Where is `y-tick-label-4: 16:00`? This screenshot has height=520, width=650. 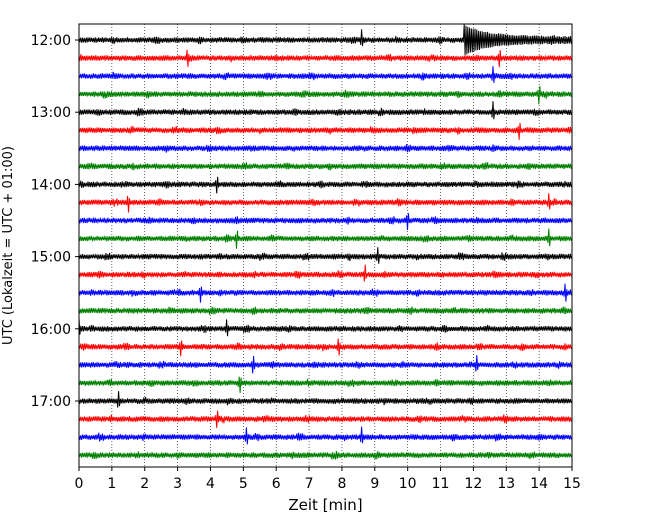
y-tick-label-4: 16:00 is located at coordinates (51, 330).